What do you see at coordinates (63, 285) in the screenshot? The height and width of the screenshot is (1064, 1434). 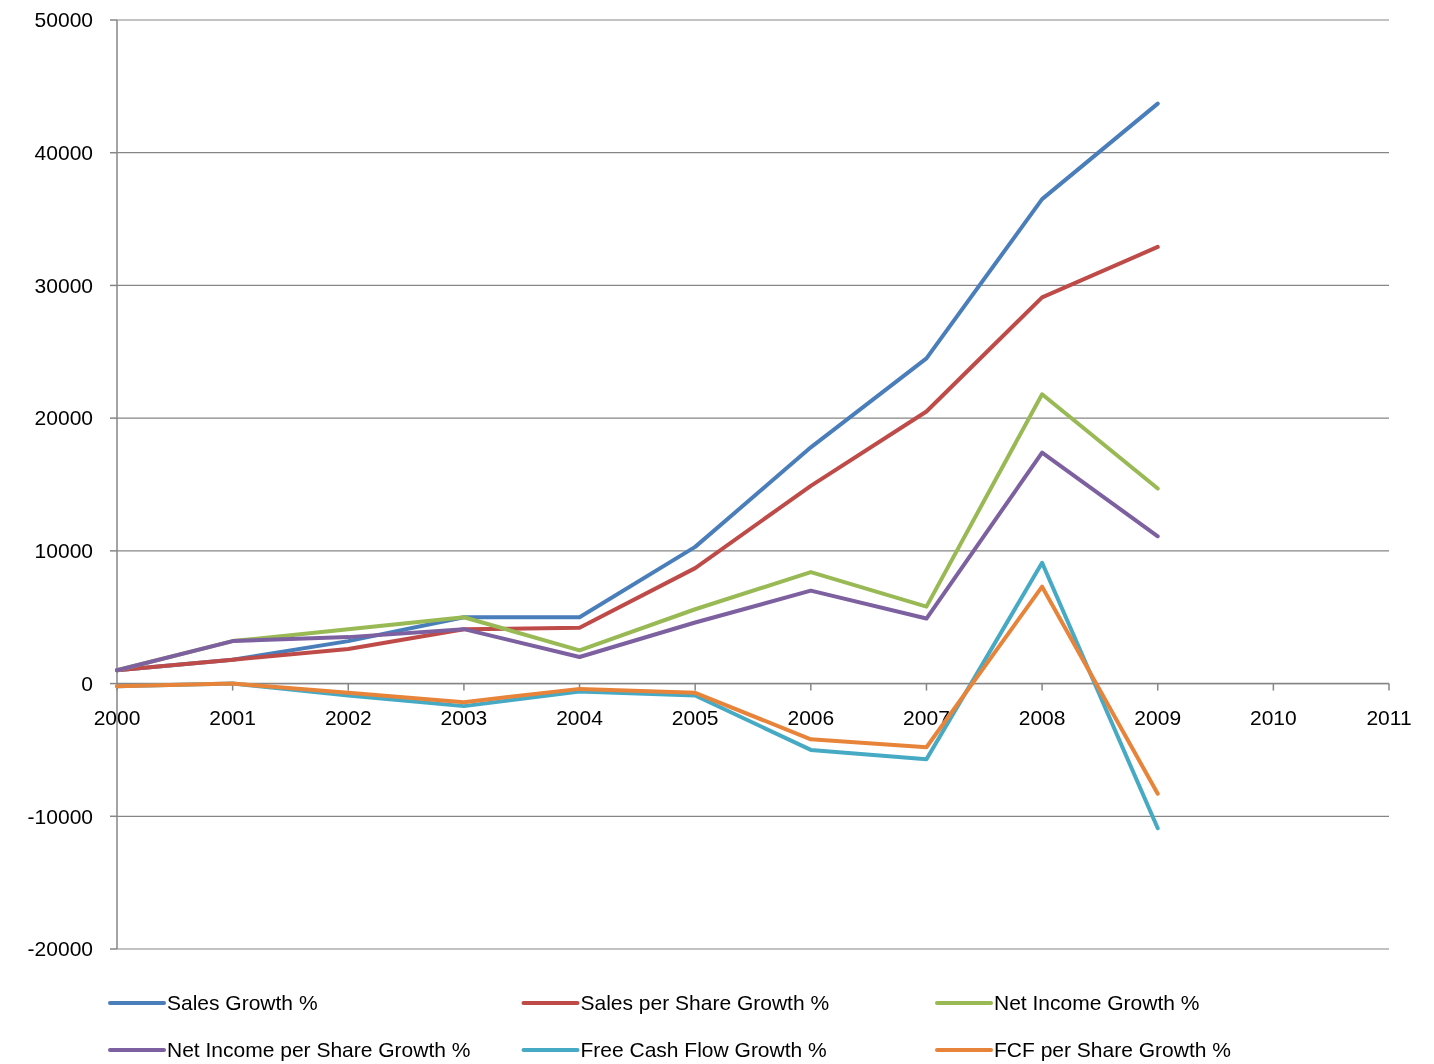 I see `y-tick-label: 30000` at bounding box center [63, 285].